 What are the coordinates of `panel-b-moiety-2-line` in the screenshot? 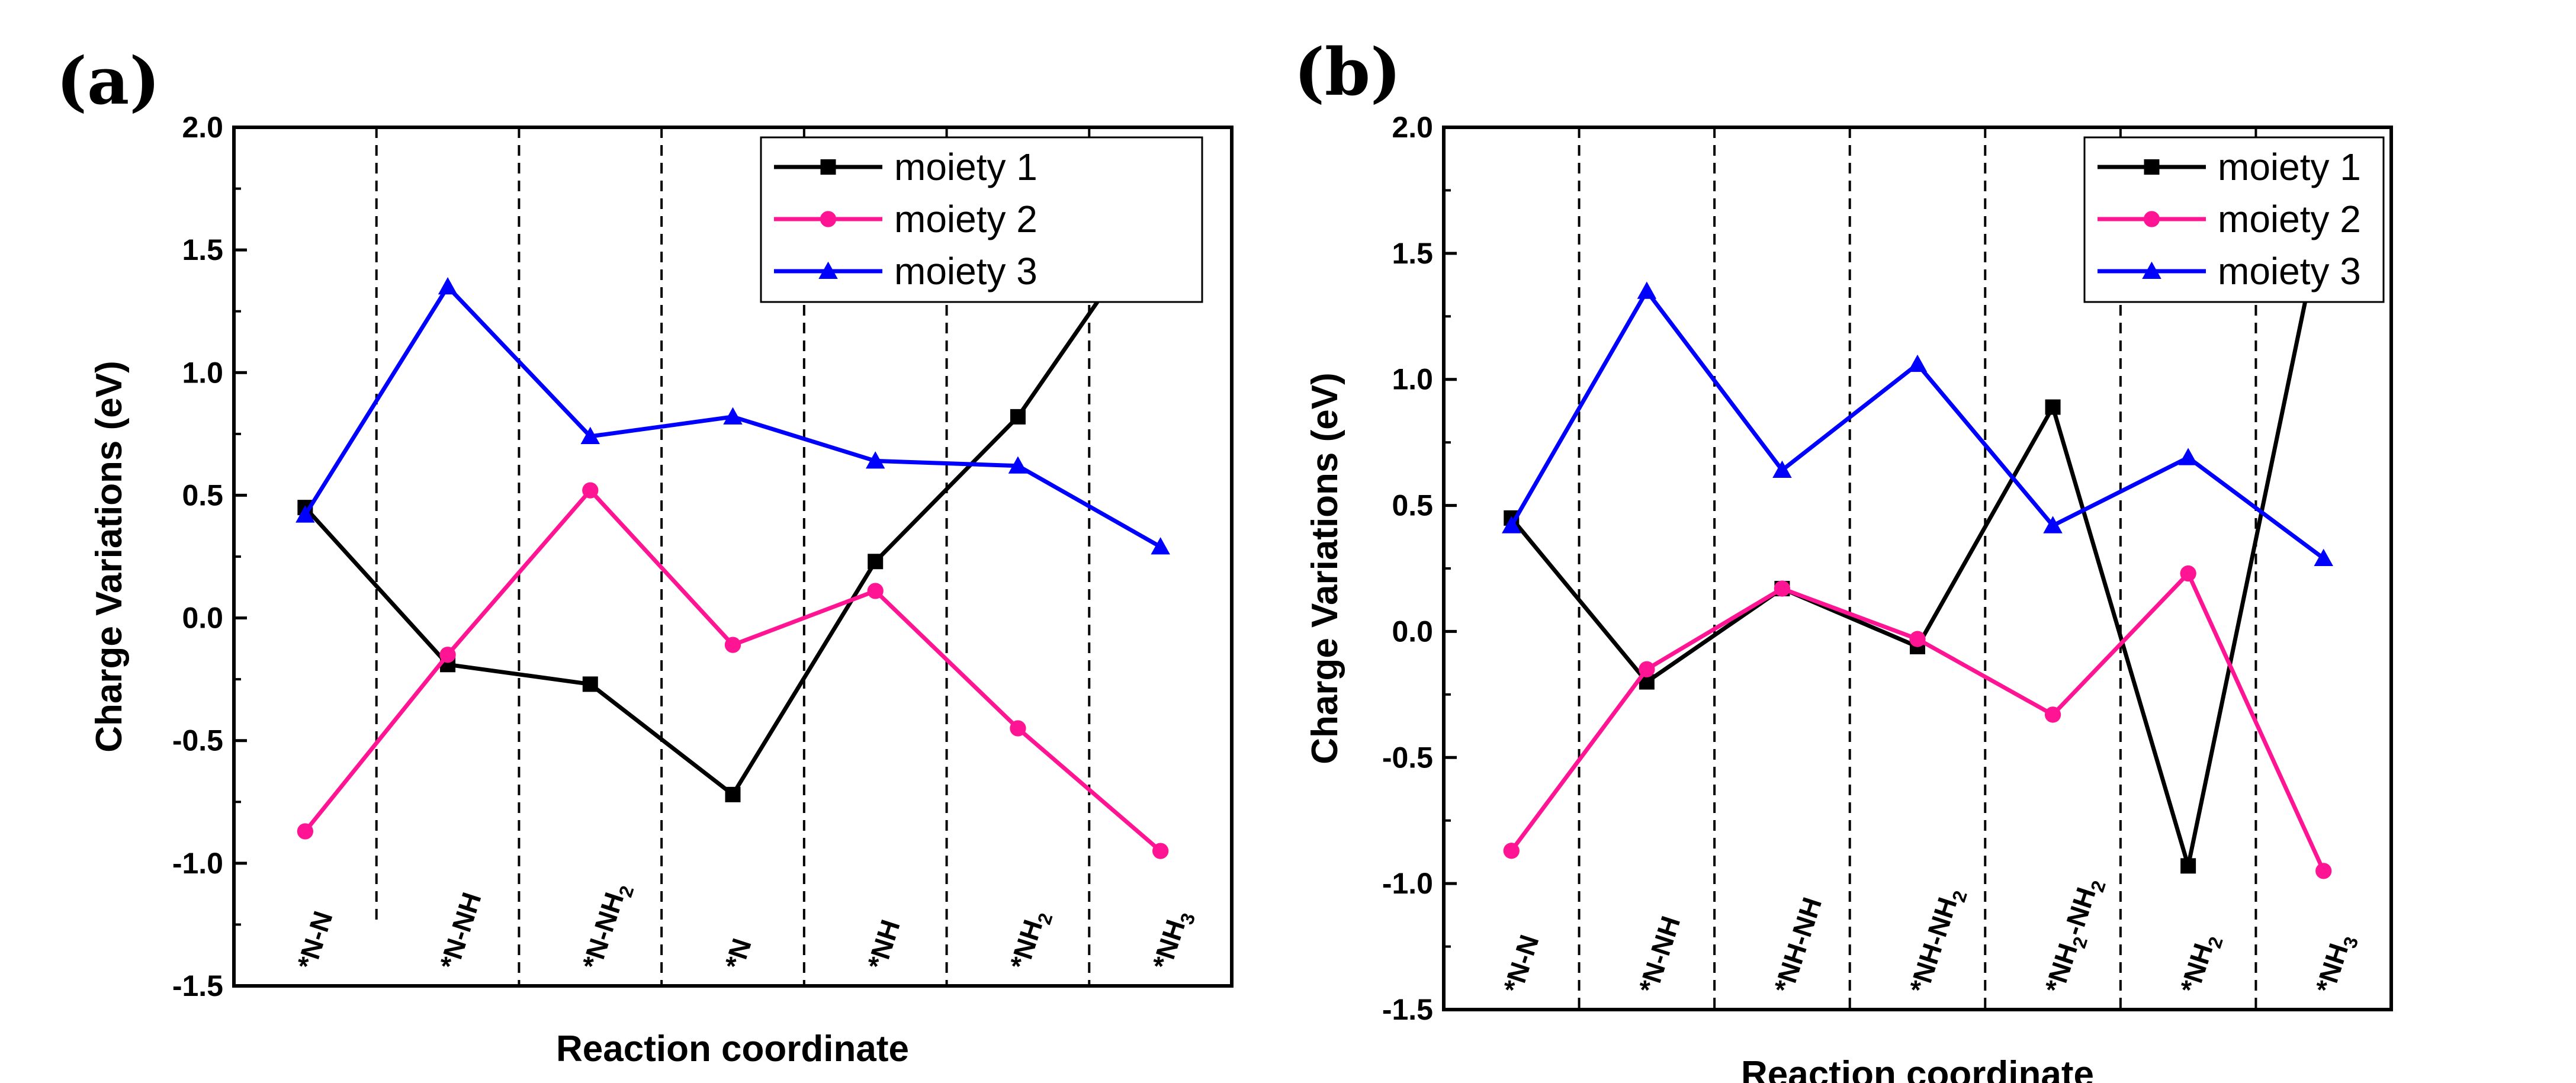 It's located at (1917, 722).